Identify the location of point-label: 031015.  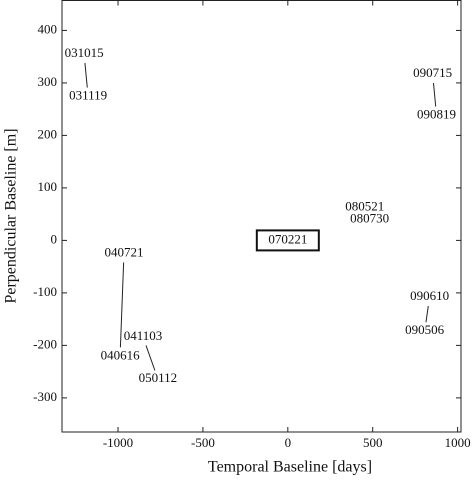
(84, 52).